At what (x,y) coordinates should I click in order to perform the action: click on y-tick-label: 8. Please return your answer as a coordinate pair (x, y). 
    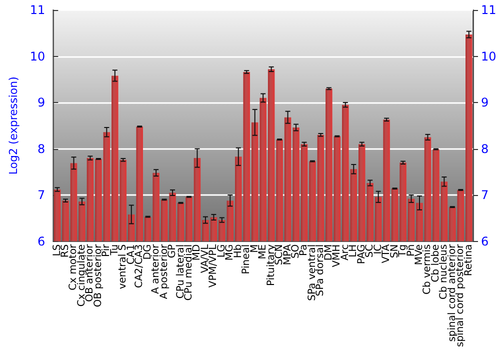
    Looking at the image, I should click on (42, 149).